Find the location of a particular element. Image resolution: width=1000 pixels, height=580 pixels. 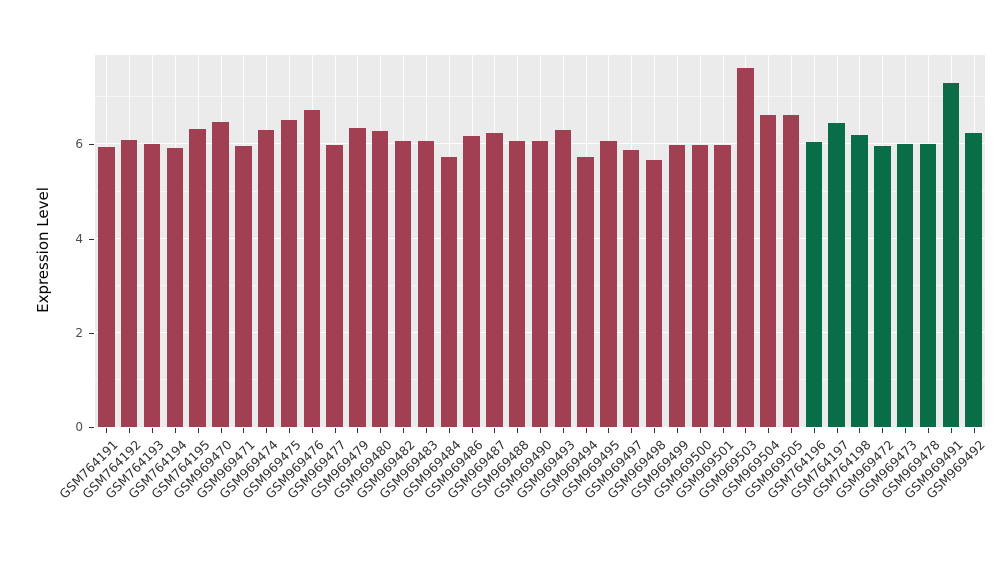

bar-GSM969479 is located at coordinates (357, 277).